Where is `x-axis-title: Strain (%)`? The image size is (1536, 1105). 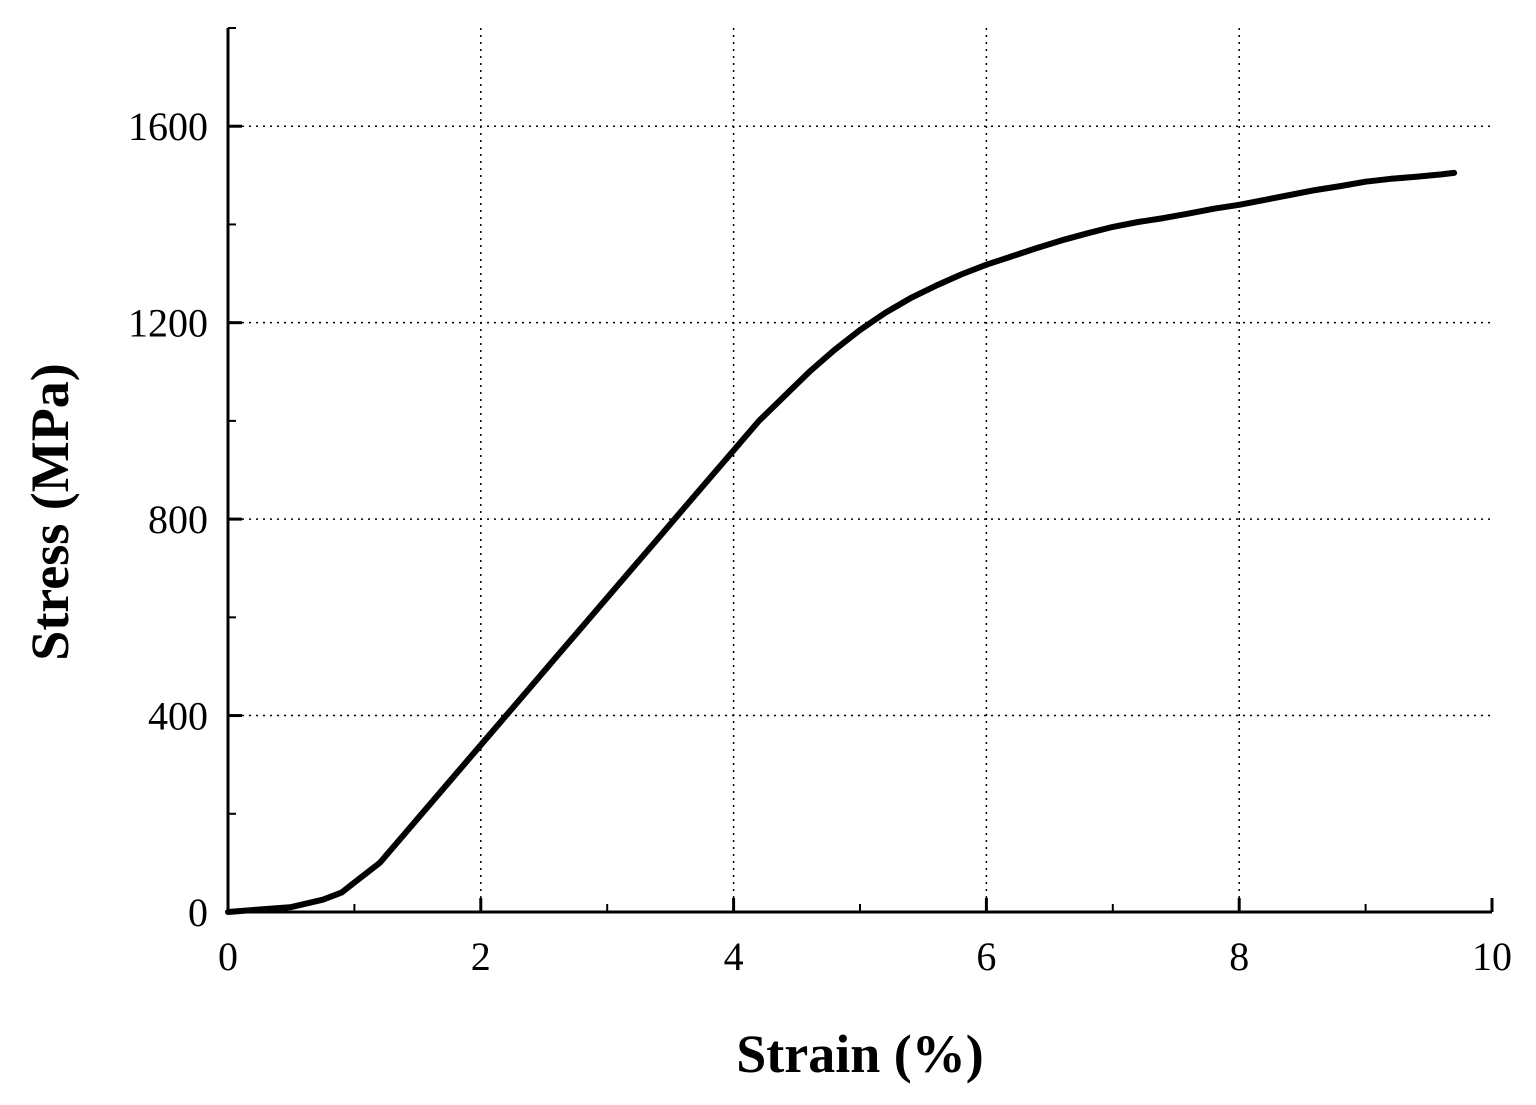
x-axis-title: Strain (%) is located at coordinates (859, 1054).